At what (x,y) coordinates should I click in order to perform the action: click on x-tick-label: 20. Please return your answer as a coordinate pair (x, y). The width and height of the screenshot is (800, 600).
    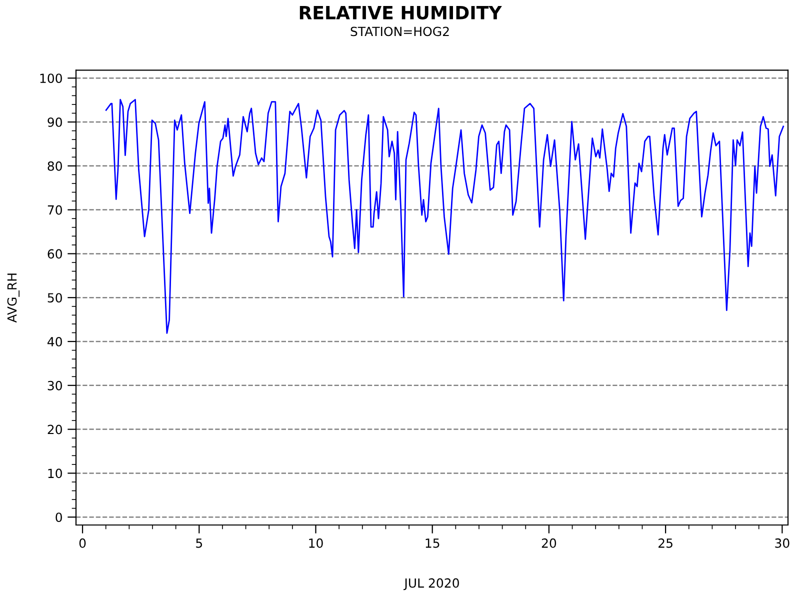
    Looking at the image, I should click on (549, 543).